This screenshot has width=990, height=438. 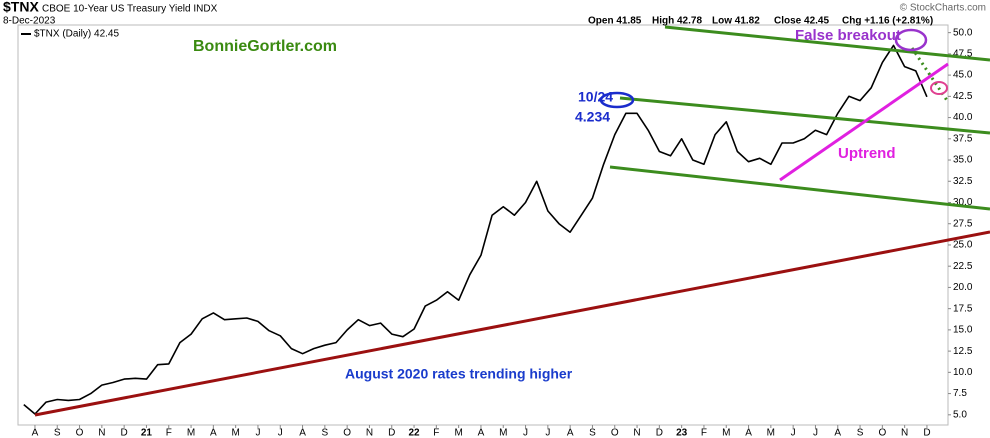 I want to click on source: © StockCharts.com, so click(x=943, y=8).